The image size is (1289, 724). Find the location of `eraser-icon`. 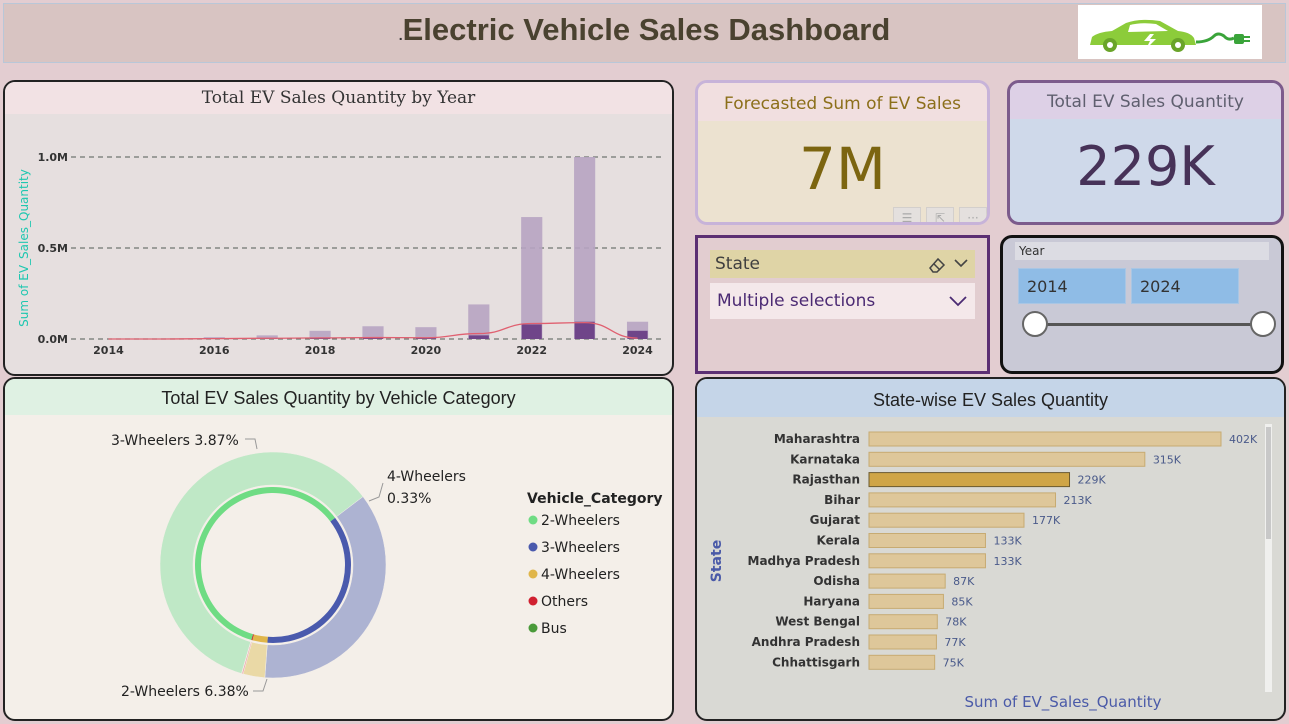

eraser-icon is located at coordinates (937, 265).